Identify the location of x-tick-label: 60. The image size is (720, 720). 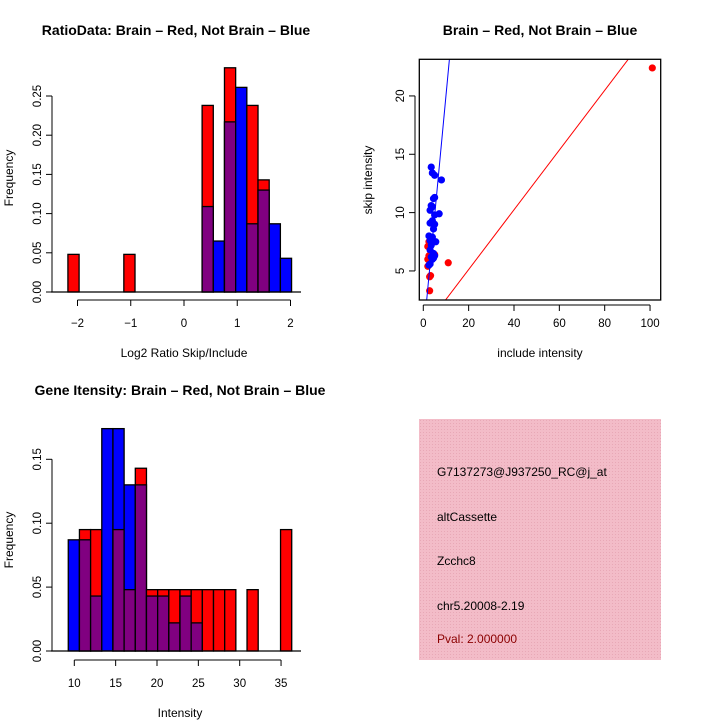
(559, 324).